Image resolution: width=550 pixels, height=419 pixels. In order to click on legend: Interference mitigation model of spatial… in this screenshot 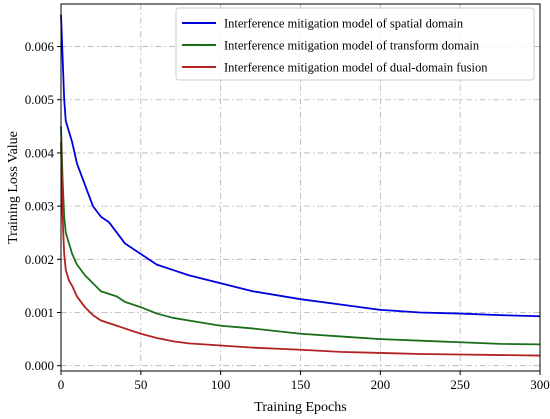, I will do `click(355, 44)`.